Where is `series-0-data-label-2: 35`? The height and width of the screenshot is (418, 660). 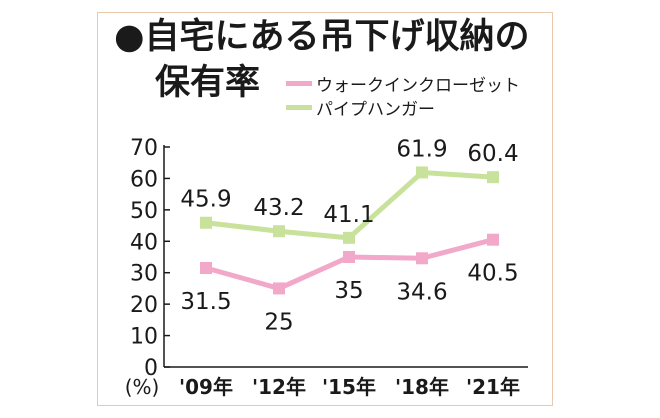 series-0-data-label-2: 35 is located at coordinates (348, 291).